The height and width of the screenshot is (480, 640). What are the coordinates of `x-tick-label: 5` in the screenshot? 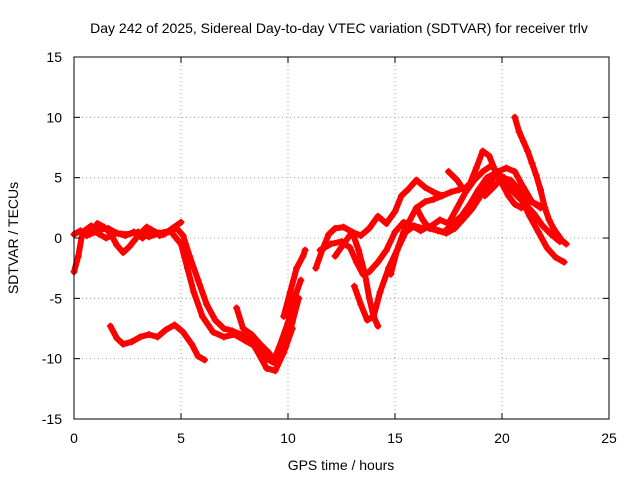 It's located at (181, 438).